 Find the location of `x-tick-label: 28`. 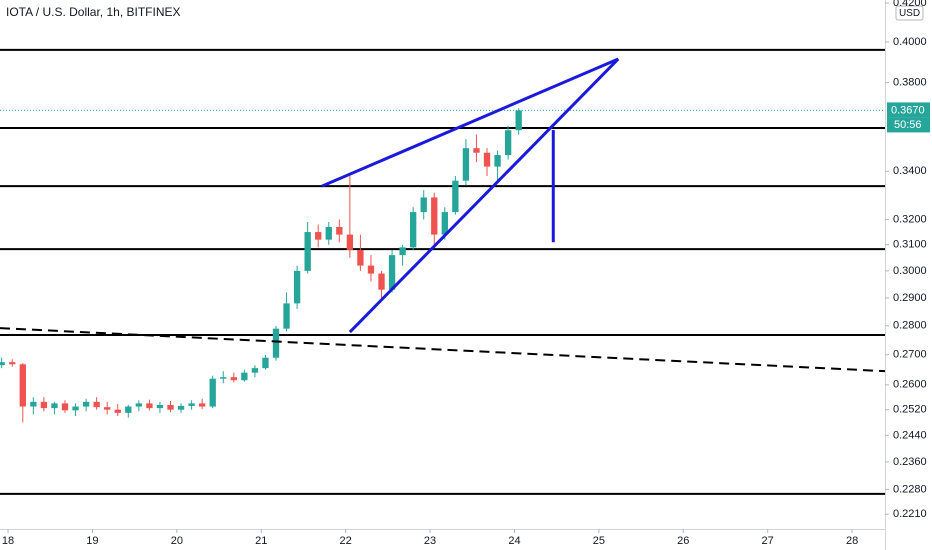

x-tick-label: 28 is located at coordinates (852, 541).